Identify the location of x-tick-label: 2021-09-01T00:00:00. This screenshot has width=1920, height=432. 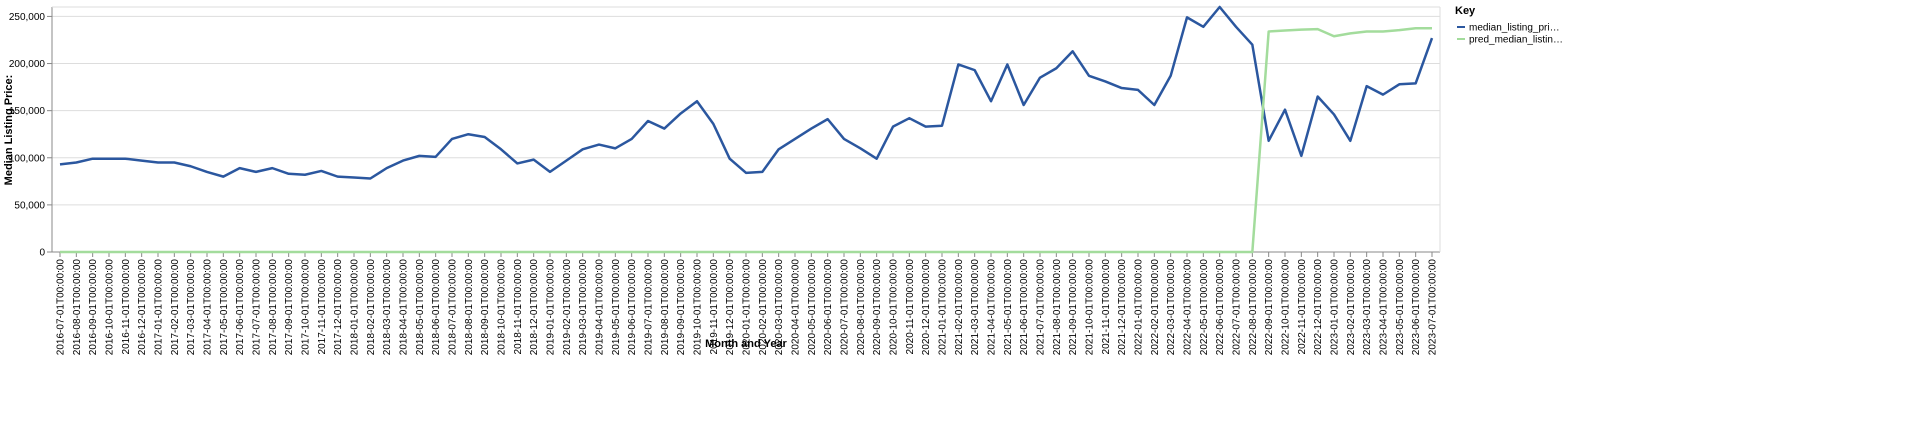
(1073, 307).